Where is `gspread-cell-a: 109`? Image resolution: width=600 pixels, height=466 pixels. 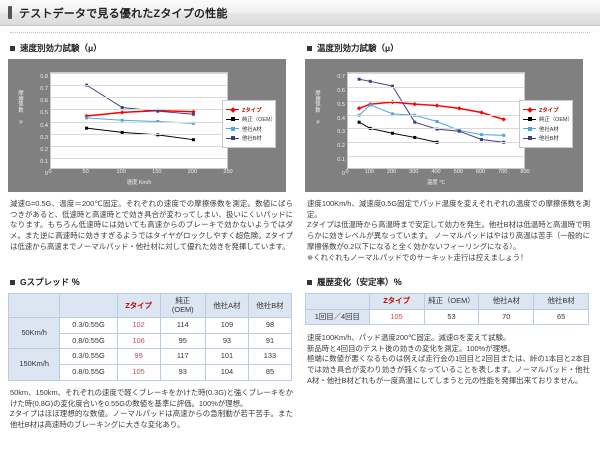
gspread-cell-a: 109 is located at coordinates (226, 325).